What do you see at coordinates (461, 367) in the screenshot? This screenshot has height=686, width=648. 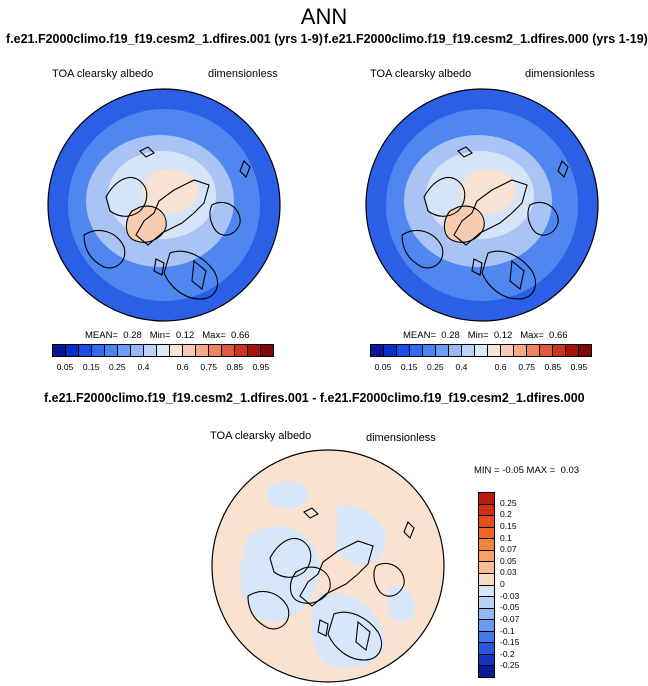 I see `case-2-colorbar-tick: 0.4` at bounding box center [461, 367].